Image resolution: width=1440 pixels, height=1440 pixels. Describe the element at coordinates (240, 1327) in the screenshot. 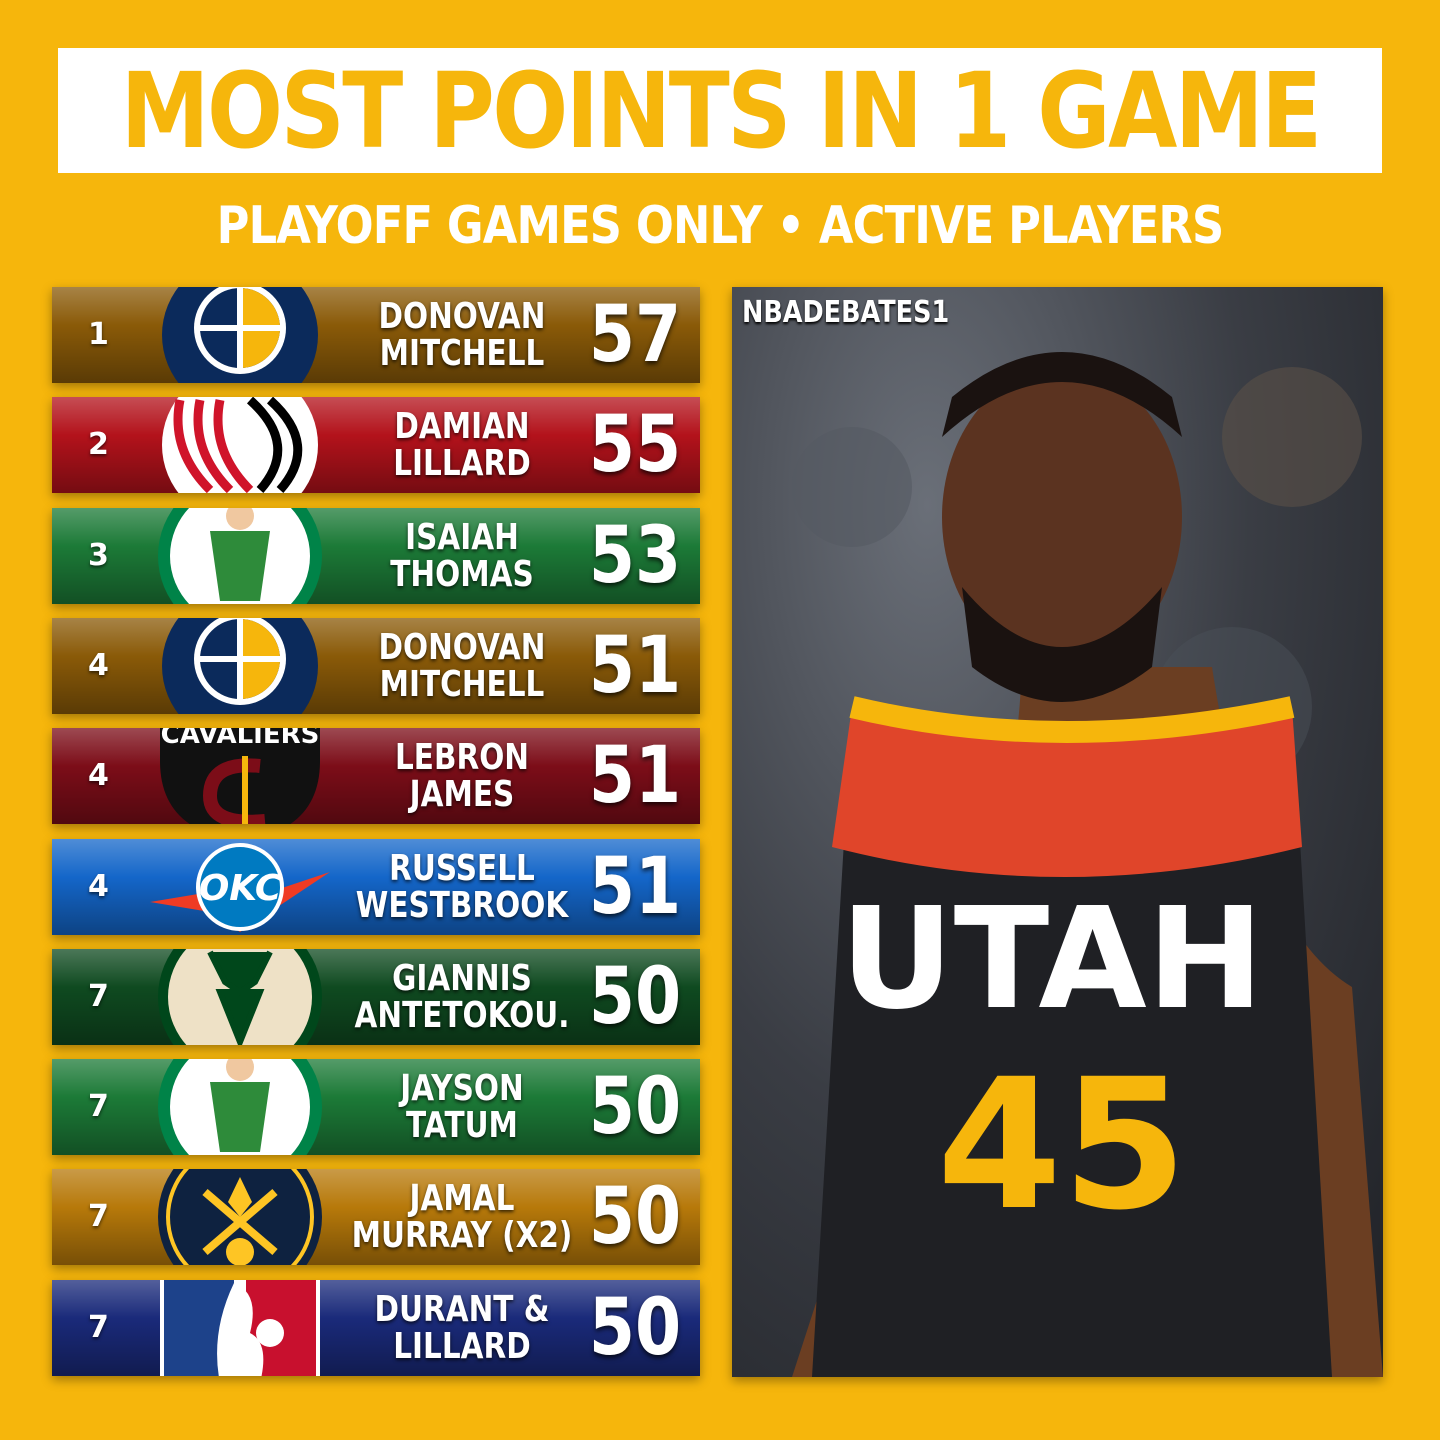

I see `nba-logo-icon` at that location.